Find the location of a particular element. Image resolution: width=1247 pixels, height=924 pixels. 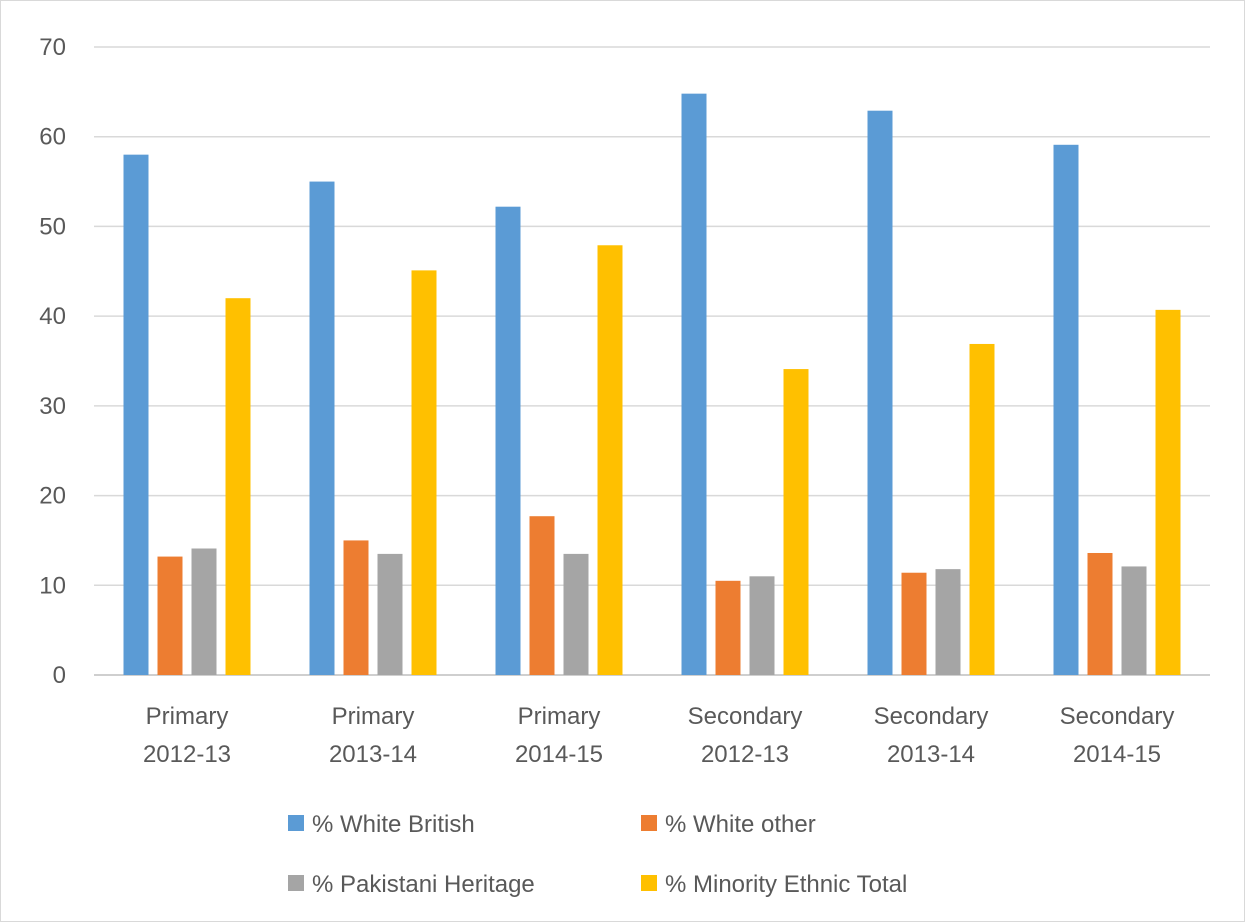

x-tick-label: Secondary 2012-13 is located at coordinates (745, 735).